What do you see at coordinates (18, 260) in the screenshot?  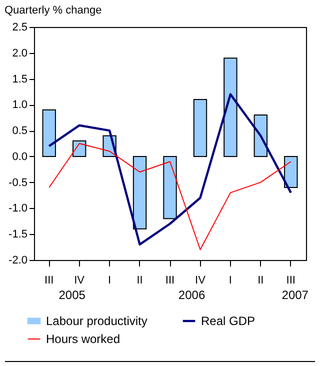 I see `y-tick-label: -2.0` at bounding box center [18, 260].